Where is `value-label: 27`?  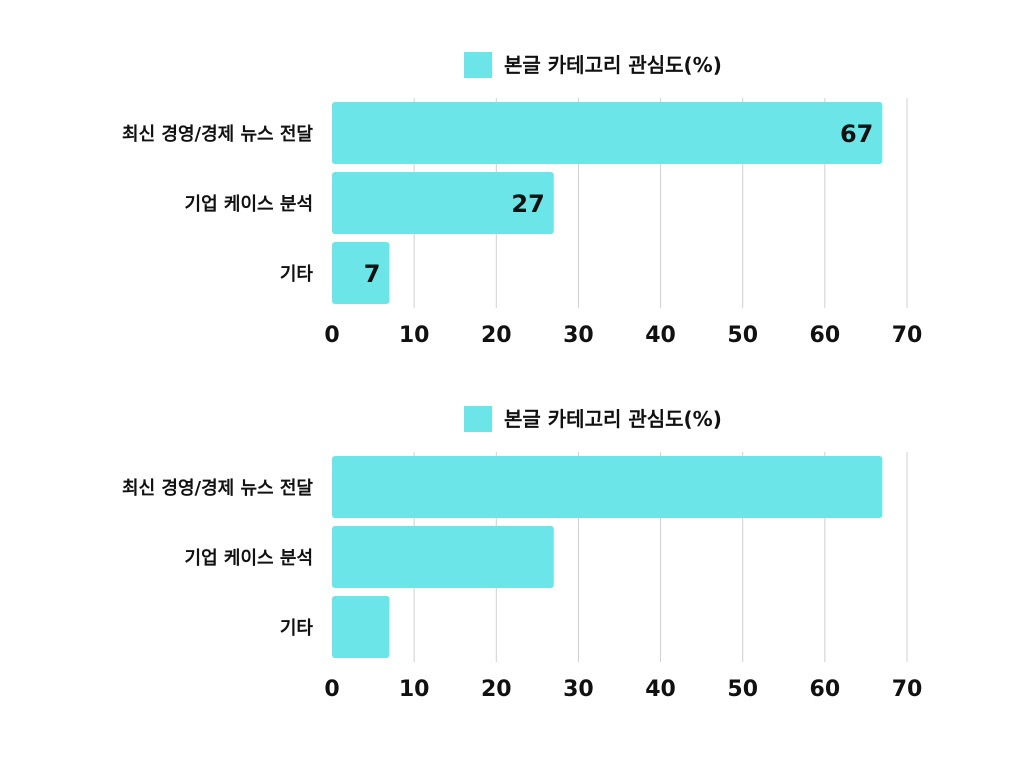
value-label: 27 is located at coordinates (527, 204).